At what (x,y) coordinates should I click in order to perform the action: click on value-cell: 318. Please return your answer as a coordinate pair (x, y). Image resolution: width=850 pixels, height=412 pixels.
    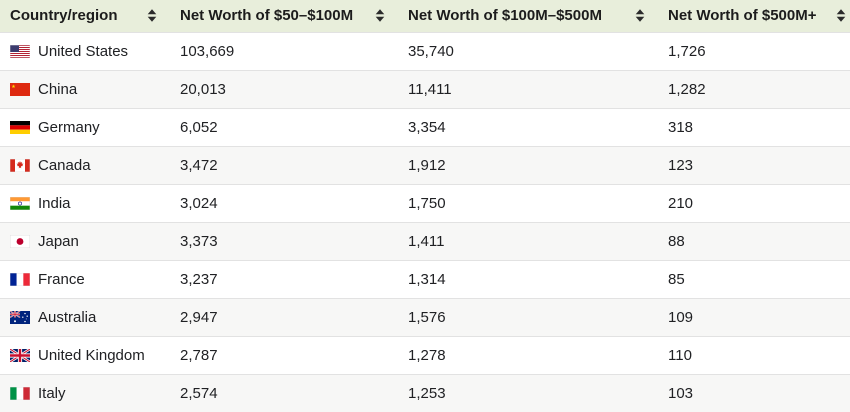
    Looking at the image, I should click on (754, 126).